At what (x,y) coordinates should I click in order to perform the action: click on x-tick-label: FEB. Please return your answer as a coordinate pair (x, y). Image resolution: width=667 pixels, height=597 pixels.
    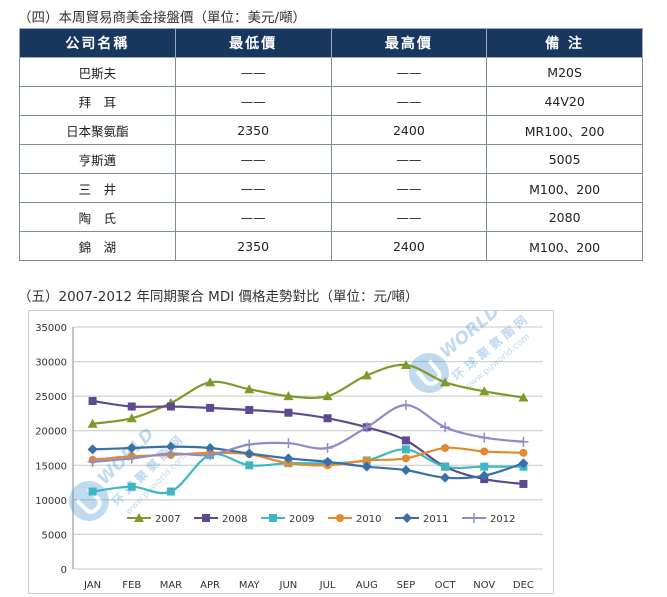
    Looking at the image, I should click on (131, 585).